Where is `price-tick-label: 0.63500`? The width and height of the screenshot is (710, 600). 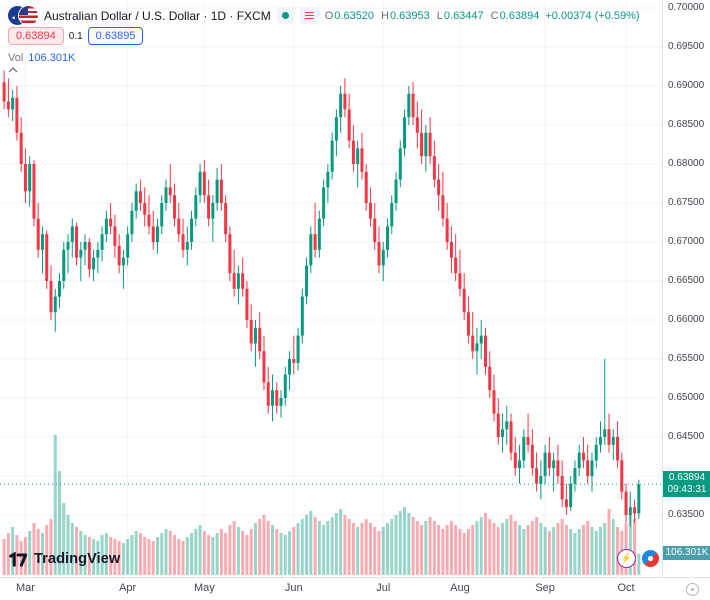
price-tick-label: 0.63500 is located at coordinates (686, 514).